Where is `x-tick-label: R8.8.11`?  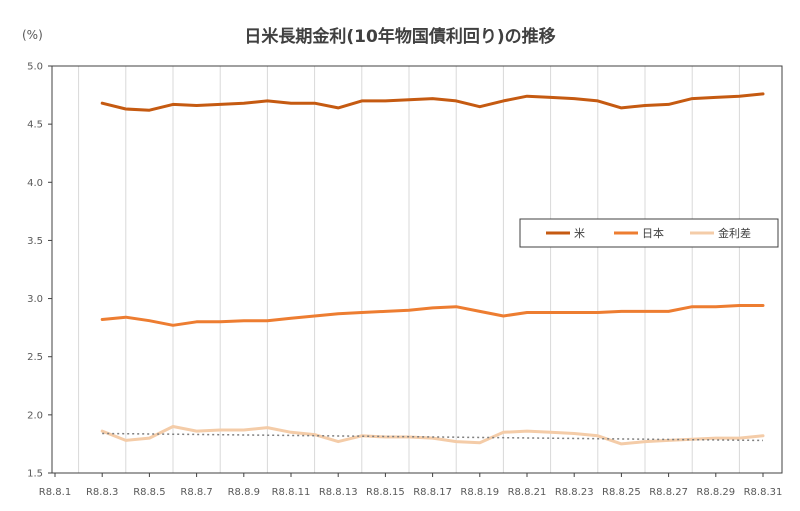 x-tick-label: R8.8.11 is located at coordinates (291, 492).